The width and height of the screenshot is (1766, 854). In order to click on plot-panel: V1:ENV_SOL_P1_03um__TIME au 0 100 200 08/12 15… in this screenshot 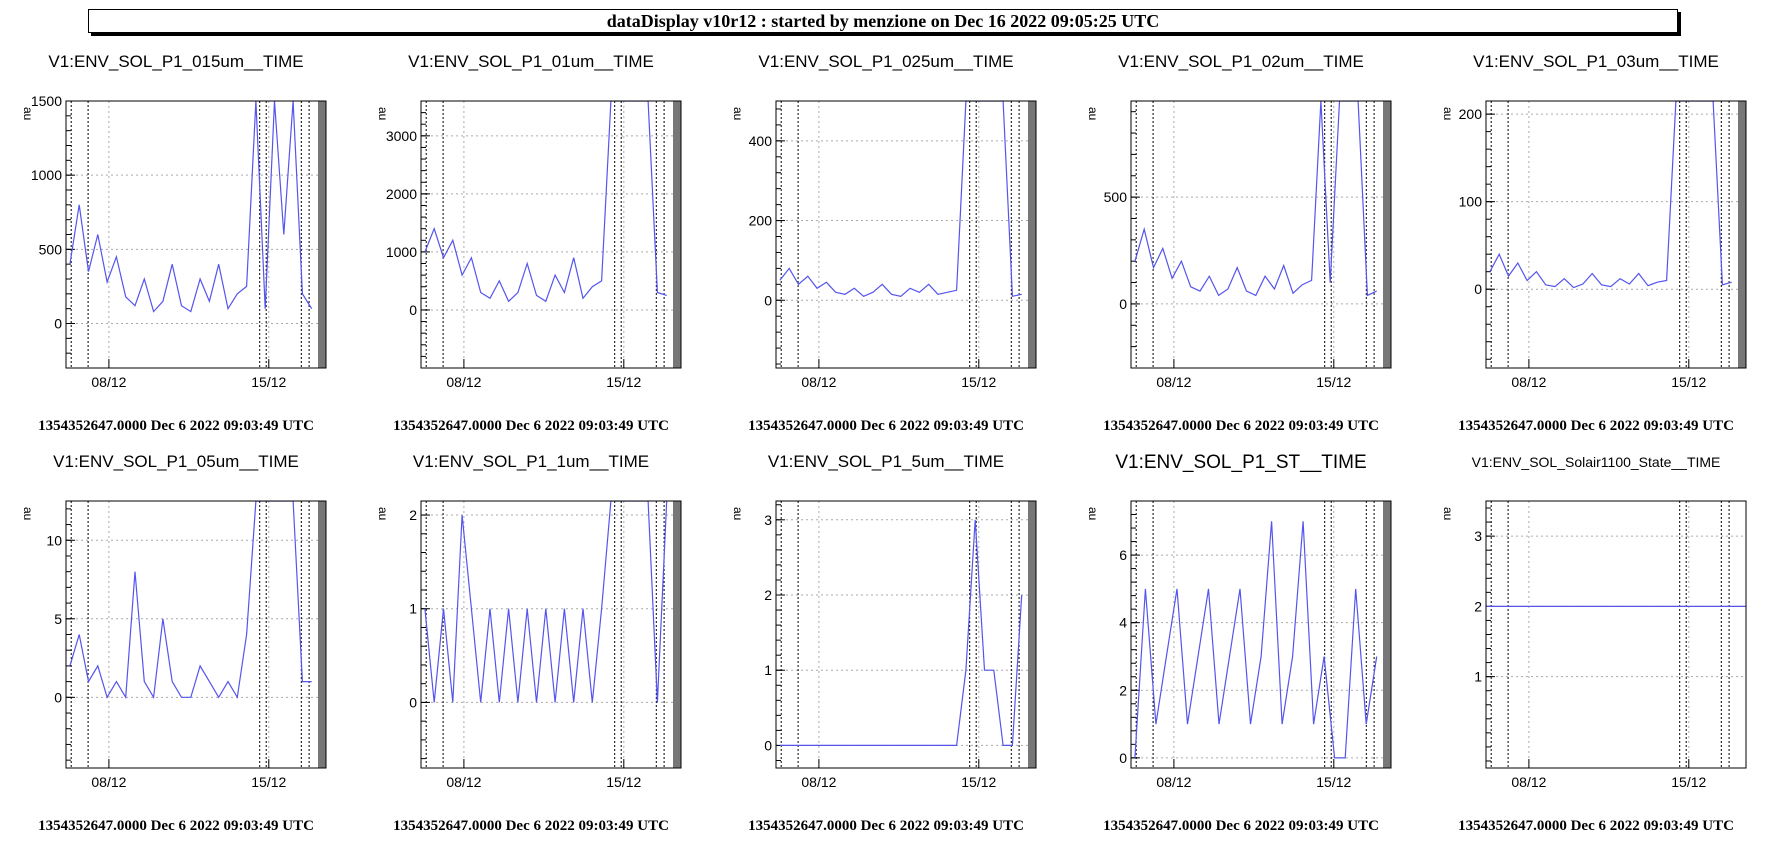, I will do `click(1593, 249)`.